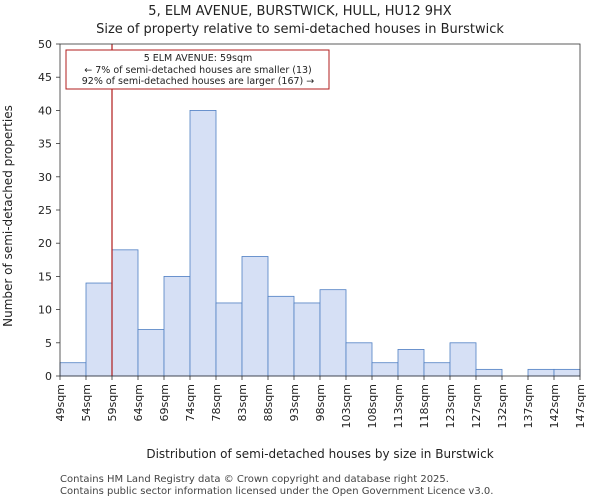 This screenshot has height=500, width=600. I want to click on y-tick-label: 40, so click(45, 110).